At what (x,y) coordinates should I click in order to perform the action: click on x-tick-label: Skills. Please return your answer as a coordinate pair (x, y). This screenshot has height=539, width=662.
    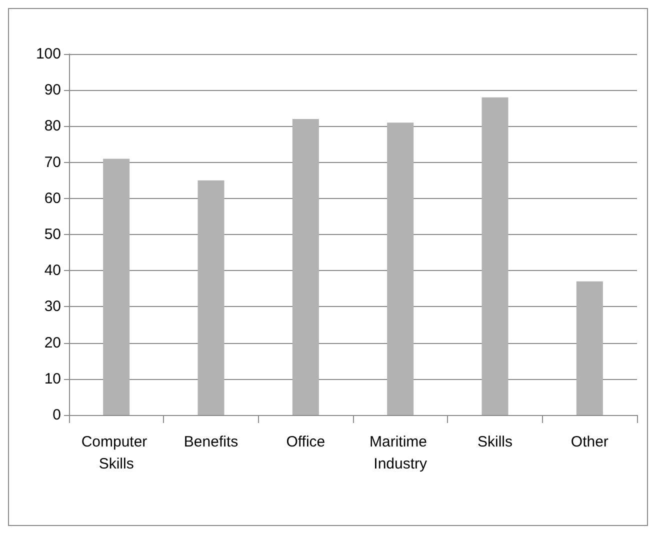
    Looking at the image, I should click on (495, 442).